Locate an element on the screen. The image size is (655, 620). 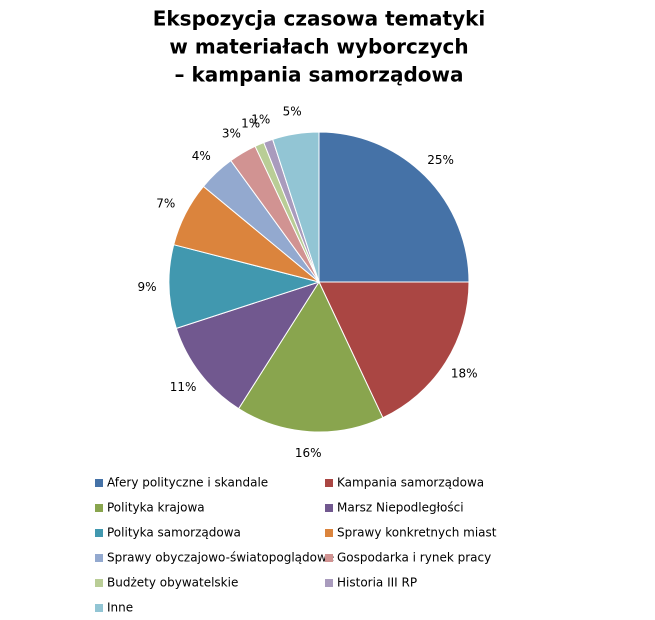
legend-label: Gospodarka i rynek pracy is located at coordinates (414, 558).